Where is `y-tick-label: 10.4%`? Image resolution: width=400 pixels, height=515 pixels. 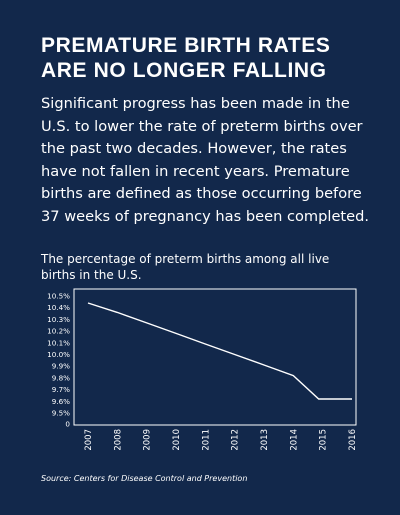
y-tick-label: 10.4% is located at coordinates (58, 307).